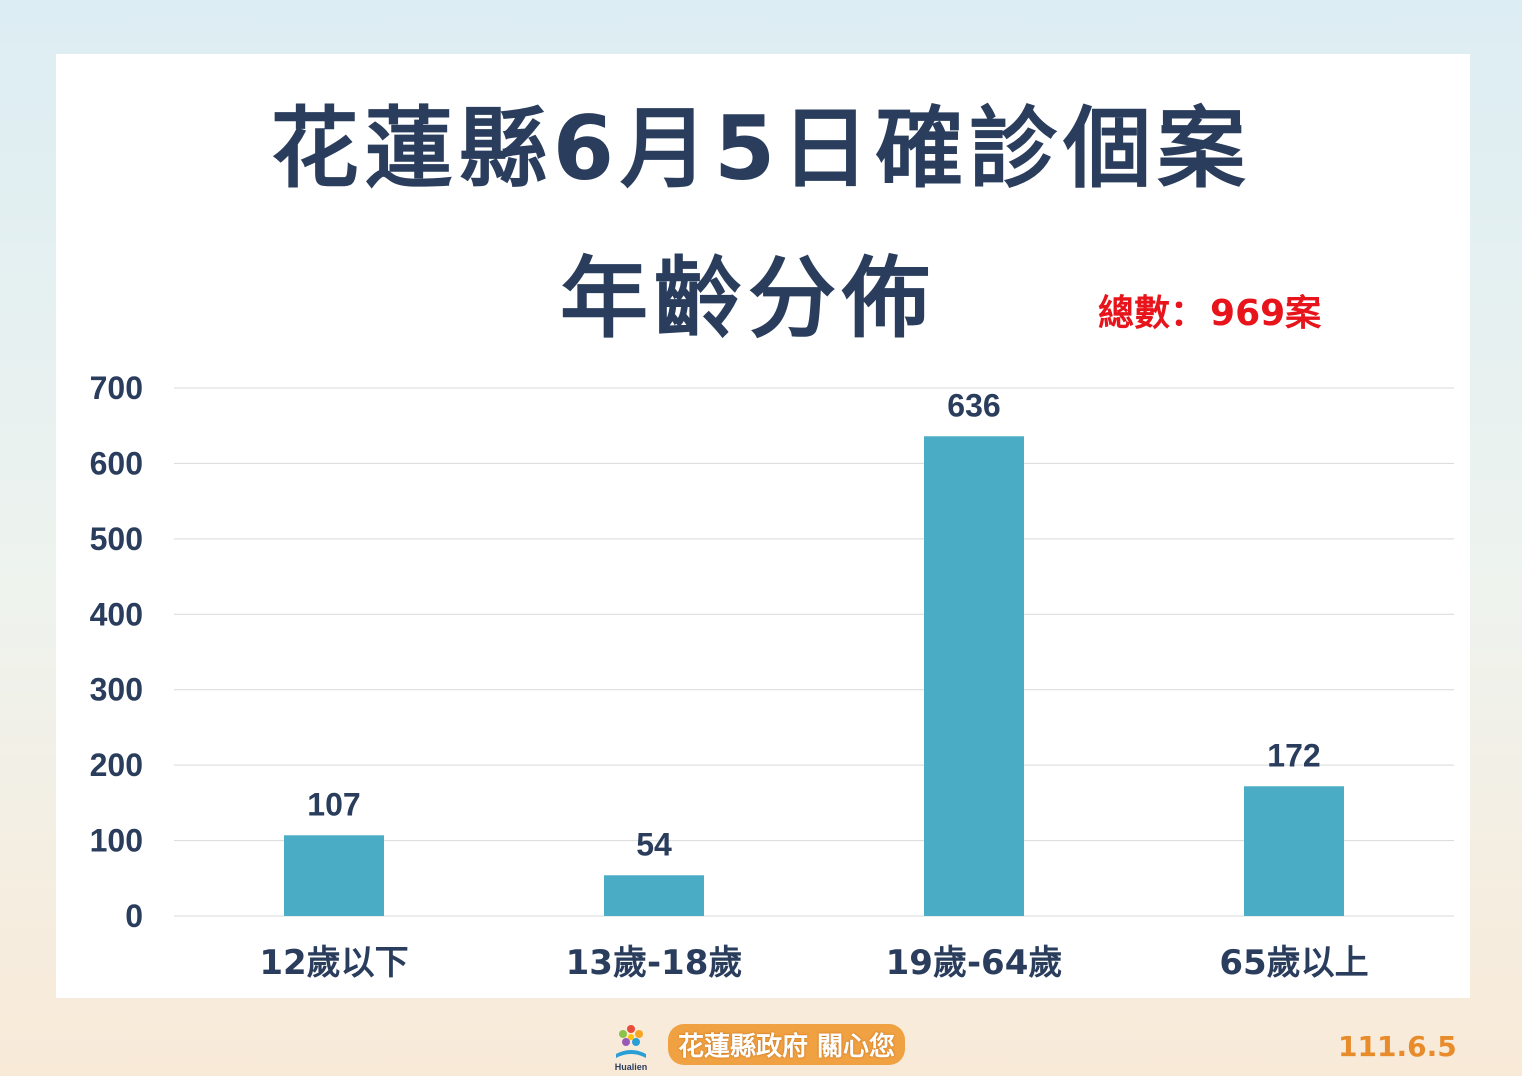 Image resolution: width=1522 pixels, height=1076 pixels. I want to click on x-tick-label: 13歲-18歲, so click(654, 963).